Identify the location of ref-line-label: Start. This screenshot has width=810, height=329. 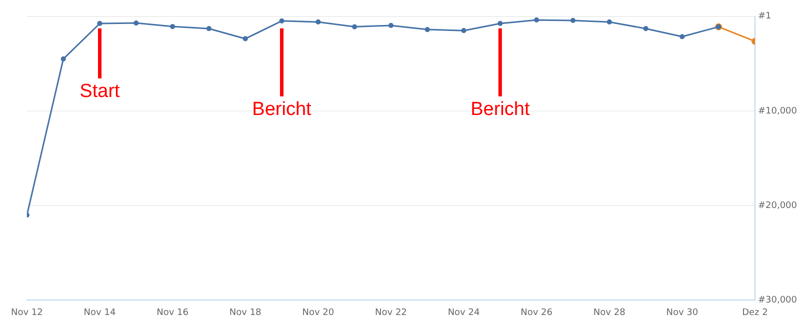
(100, 91).